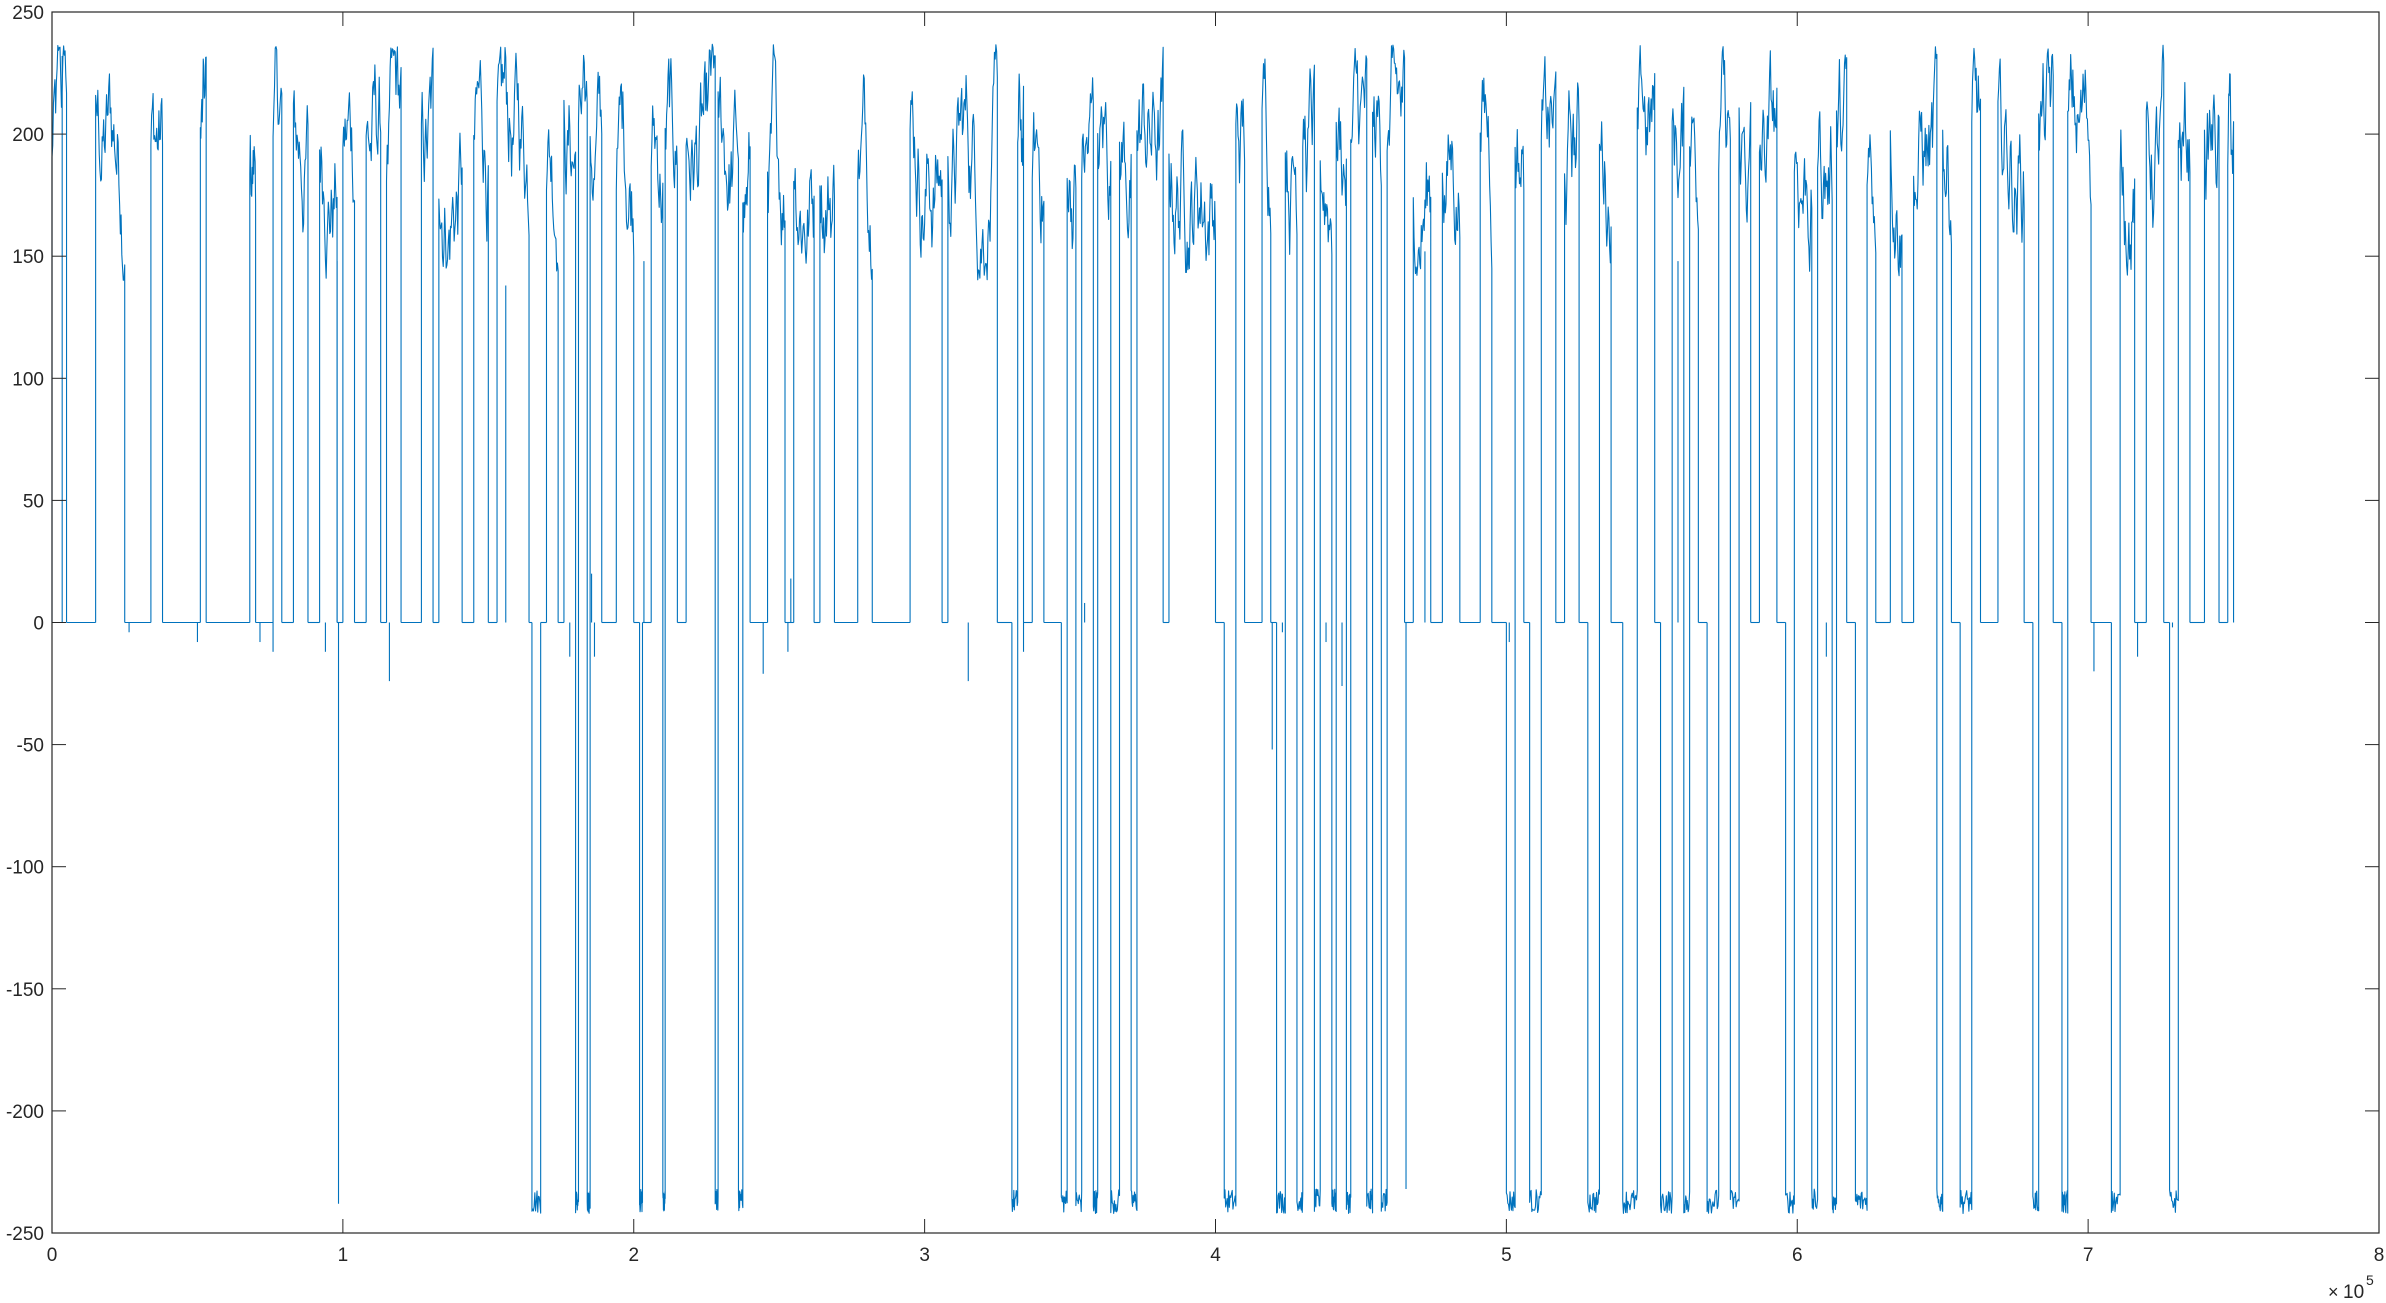 The height and width of the screenshot is (1303, 2386). What do you see at coordinates (25, 1234) in the screenshot?
I see `y-tick-label: -250` at bounding box center [25, 1234].